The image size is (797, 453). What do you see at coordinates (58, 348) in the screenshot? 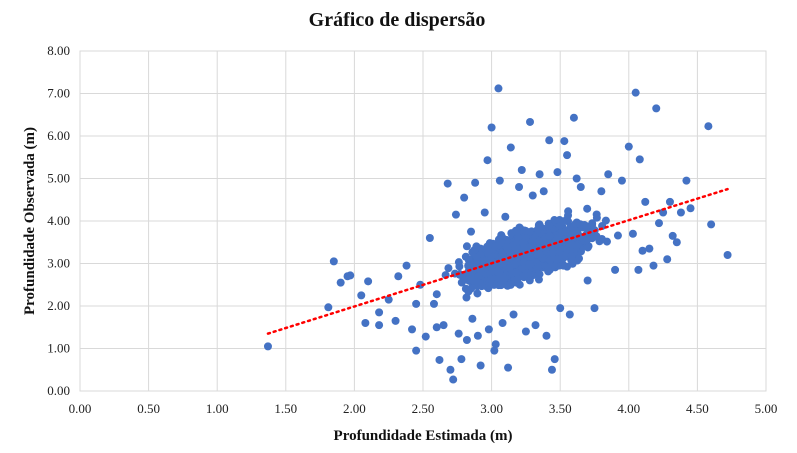
I see `y-tick-label: 1.00` at bounding box center [58, 348].